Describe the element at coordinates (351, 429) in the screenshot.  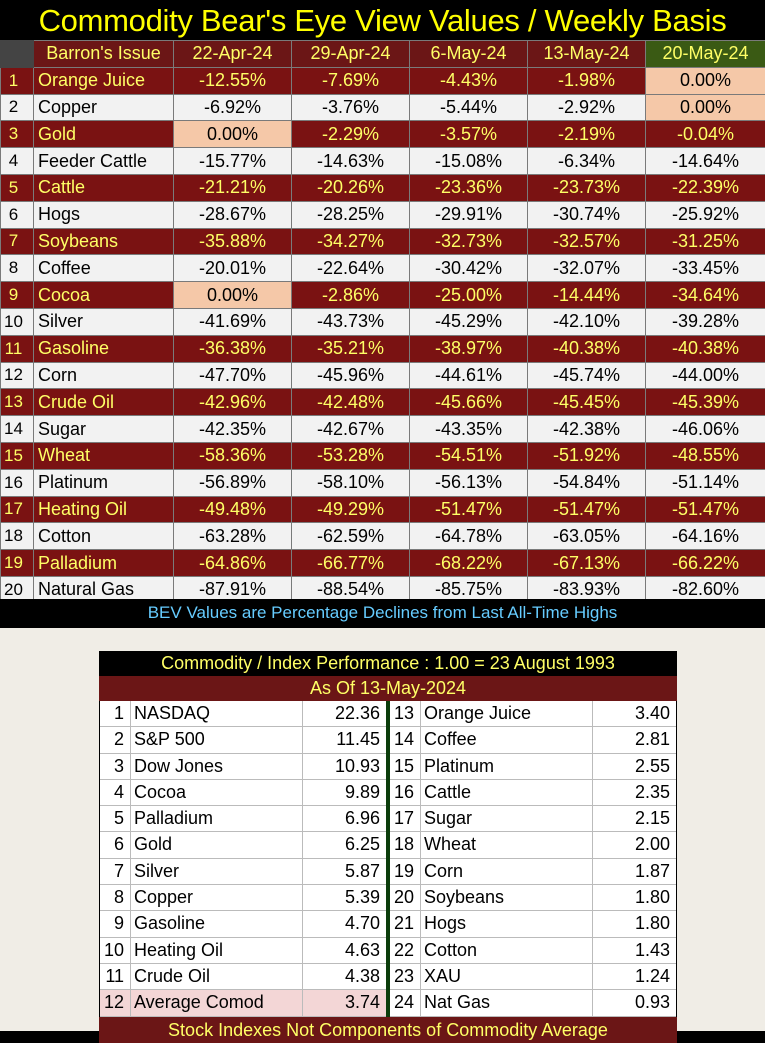
I see `bev-value: -42.67%` at that location.